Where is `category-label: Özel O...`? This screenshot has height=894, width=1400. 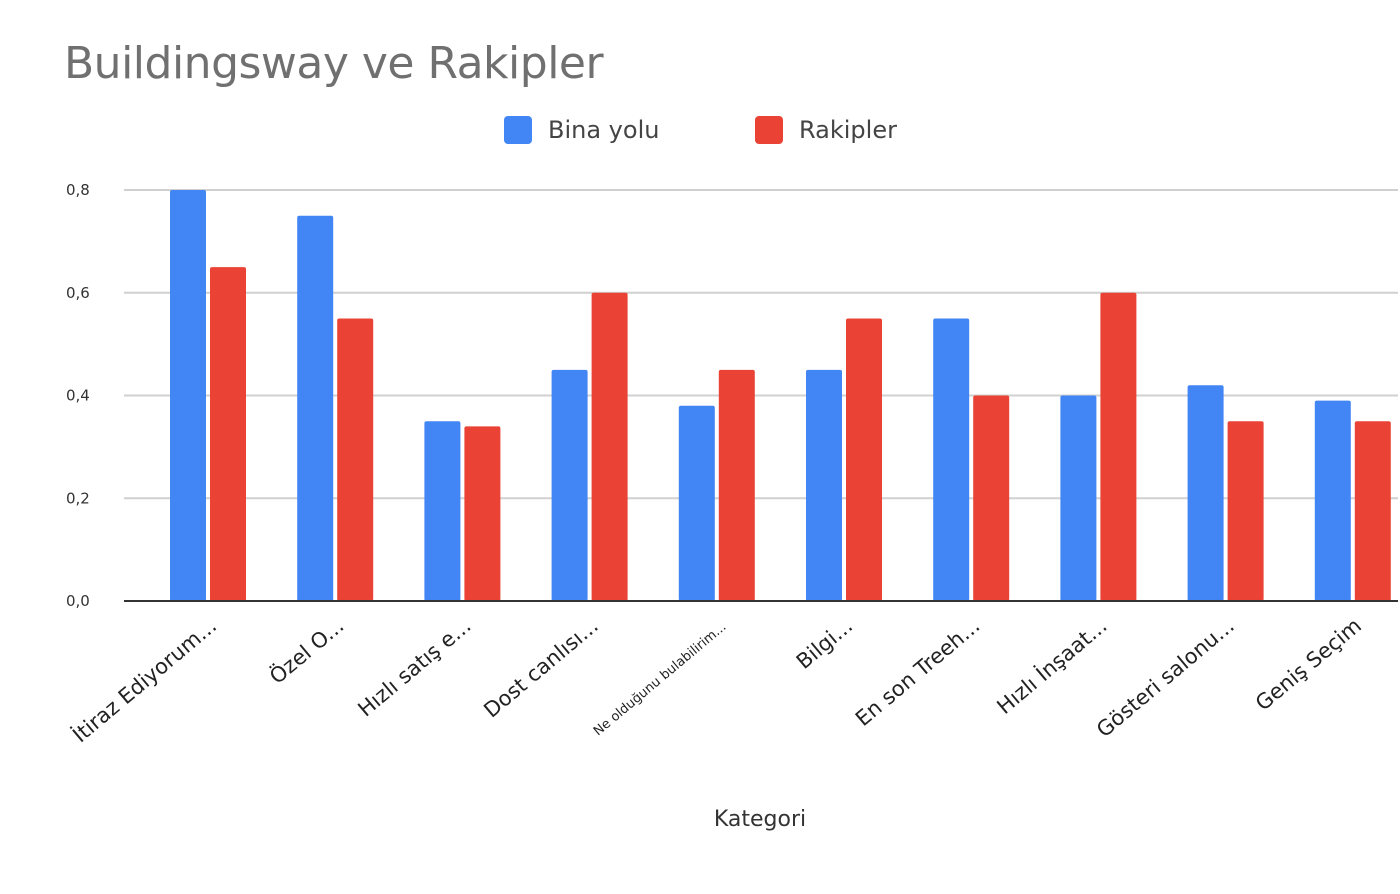 category-label: Özel O... is located at coordinates (306, 651).